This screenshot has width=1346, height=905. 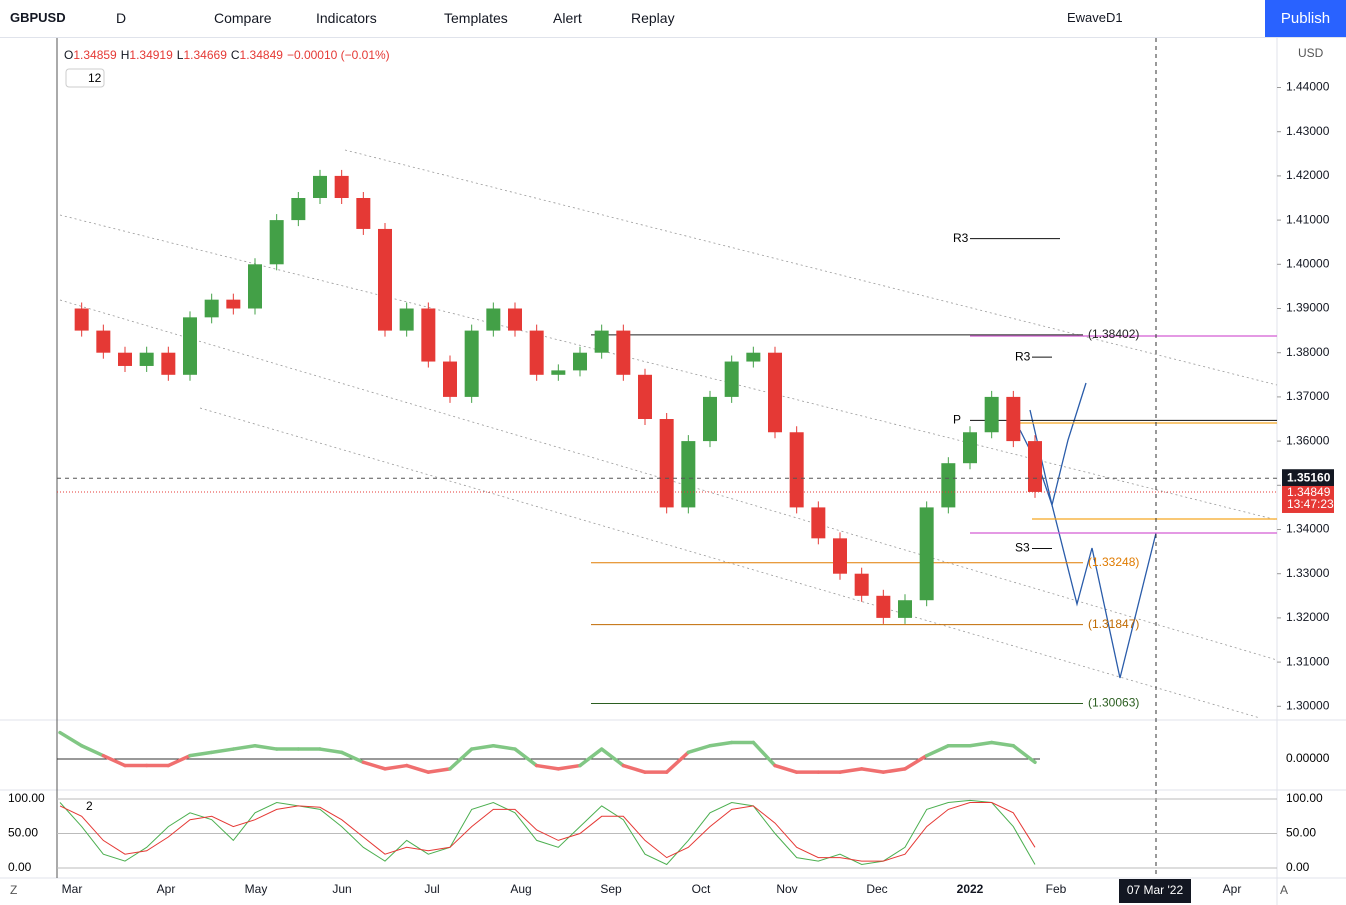 I want to click on y-tick-label: 1.33000, so click(x=1308, y=573).